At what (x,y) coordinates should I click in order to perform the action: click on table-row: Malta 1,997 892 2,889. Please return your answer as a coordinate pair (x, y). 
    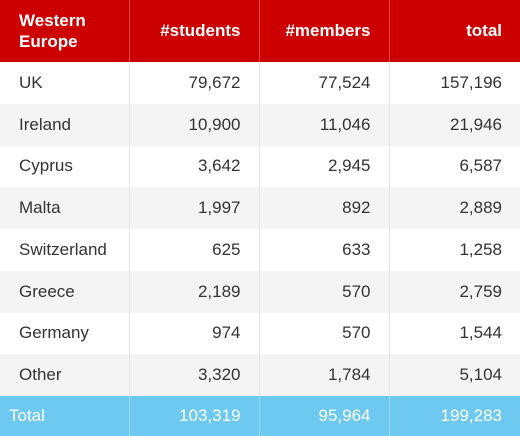
    Looking at the image, I should click on (260, 208).